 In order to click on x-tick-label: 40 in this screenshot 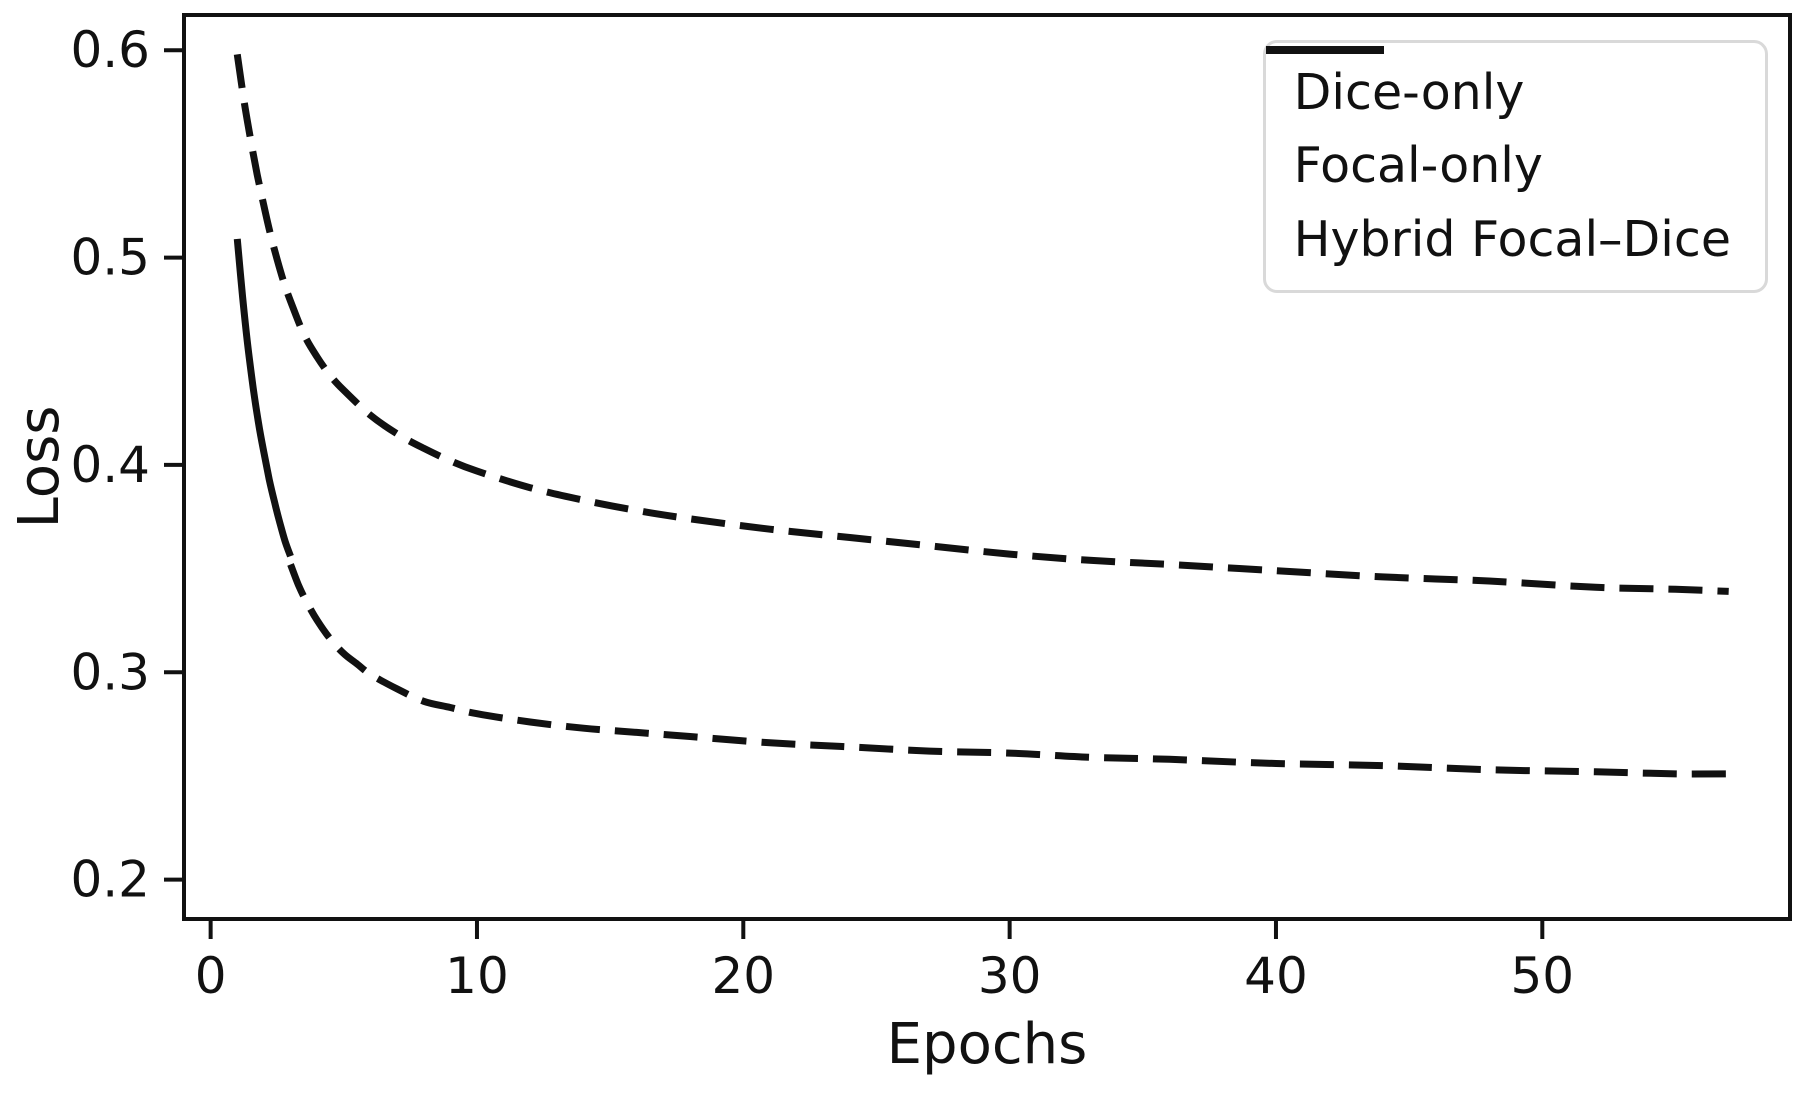, I will do `click(1276, 976)`.